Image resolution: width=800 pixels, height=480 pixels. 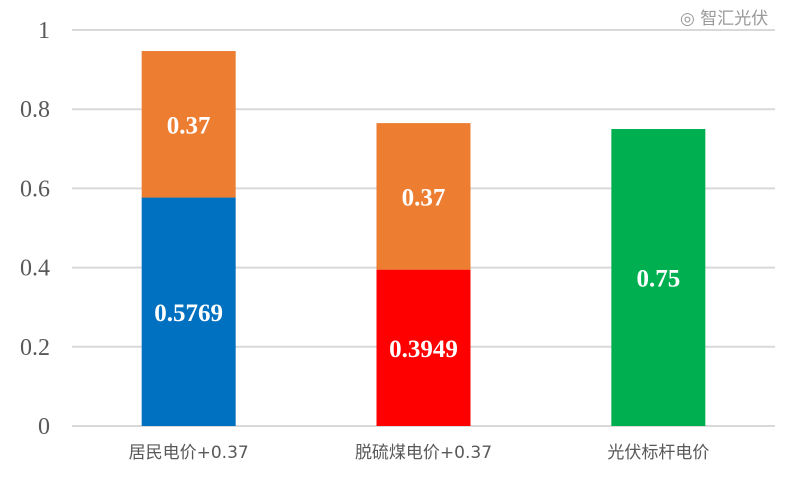 I want to click on x-tick-label: 居民电价+0.37, so click(x=189, y=453).